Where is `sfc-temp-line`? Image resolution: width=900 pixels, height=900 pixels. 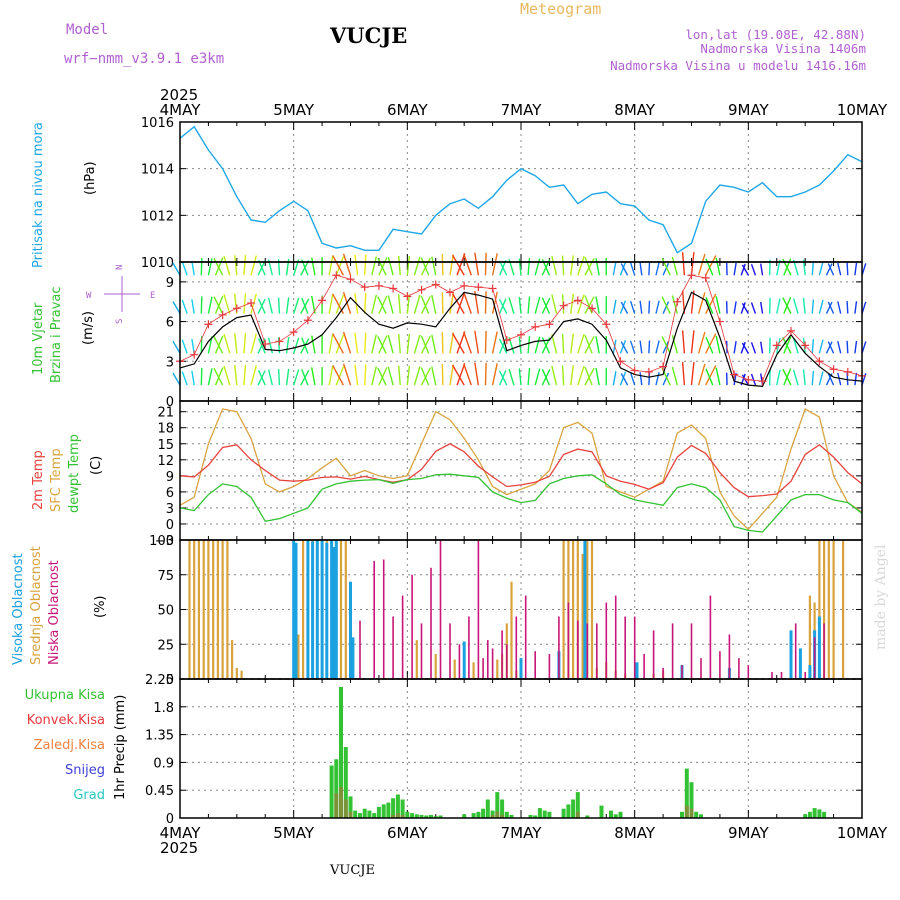 sfc-temp-line is located at coordinates (521, 469).